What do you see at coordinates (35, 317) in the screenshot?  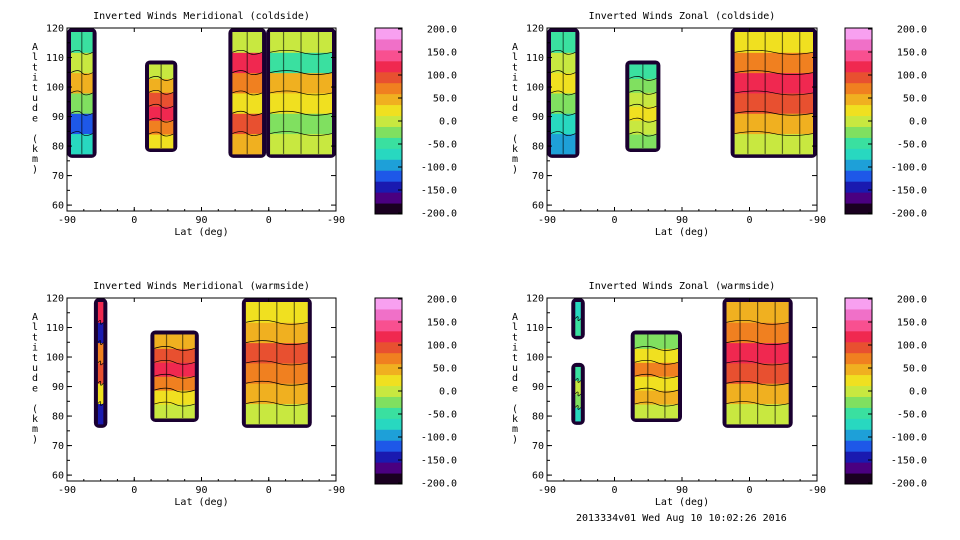 I see `y-axis-label-char: A` at bounding box center [35, 317].